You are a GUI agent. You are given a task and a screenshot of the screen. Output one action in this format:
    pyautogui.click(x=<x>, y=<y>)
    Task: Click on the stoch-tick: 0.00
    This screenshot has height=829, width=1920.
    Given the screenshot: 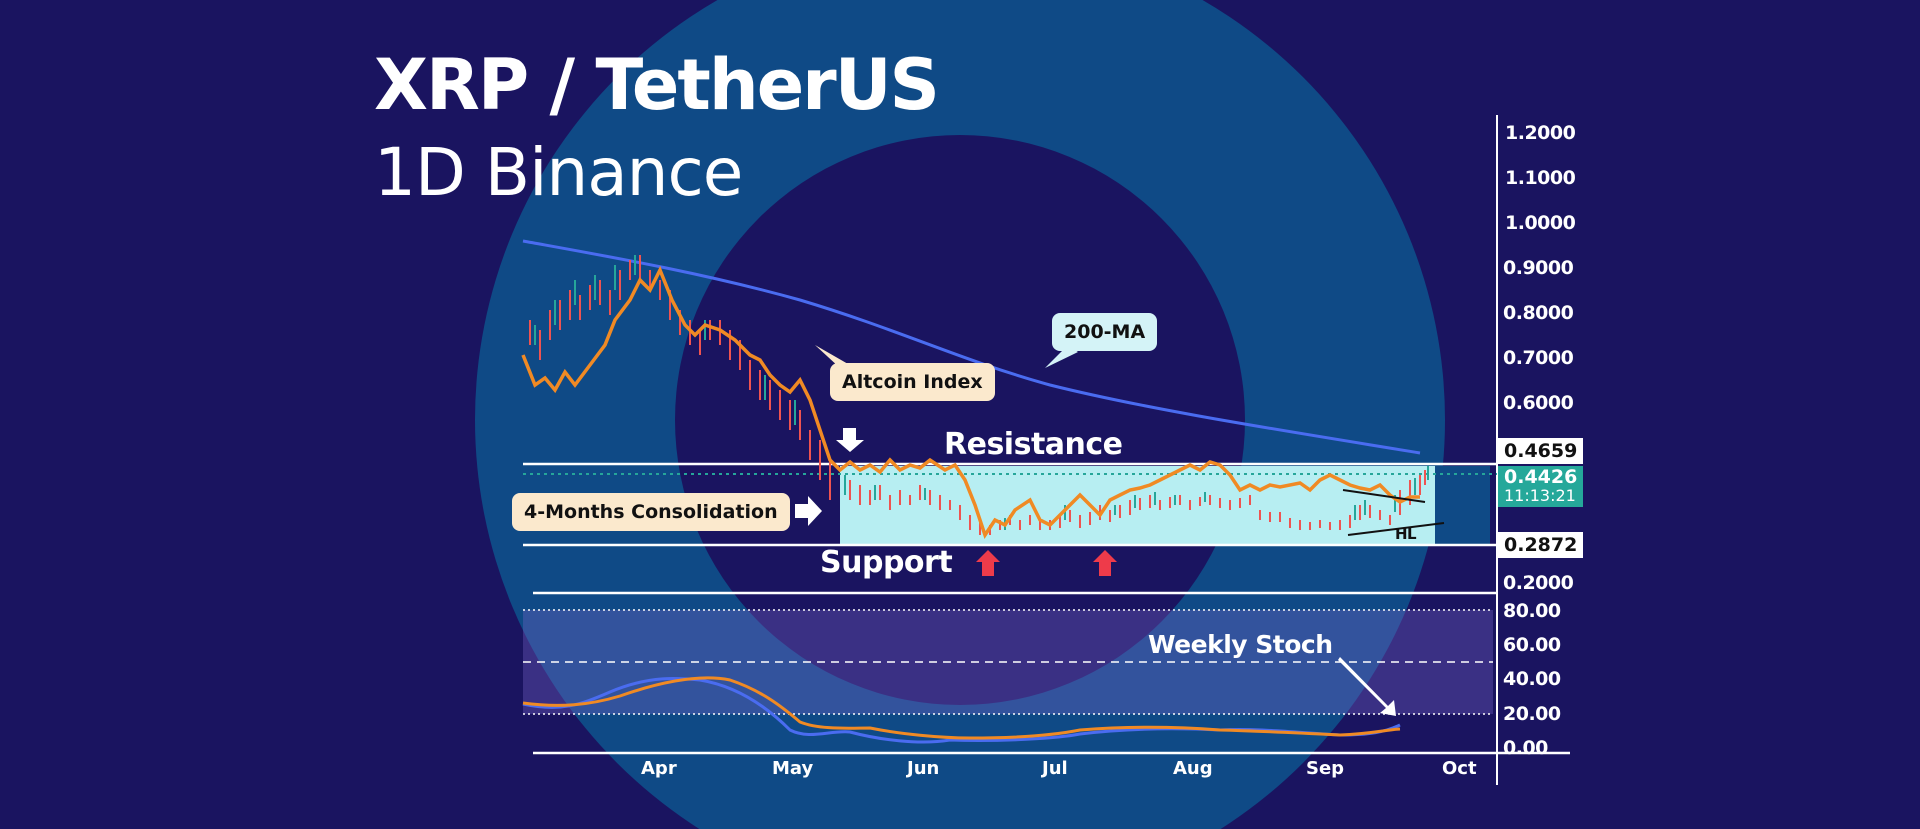 What is the action you would take?
    pyautogui.click(x=1525, y=748)
    